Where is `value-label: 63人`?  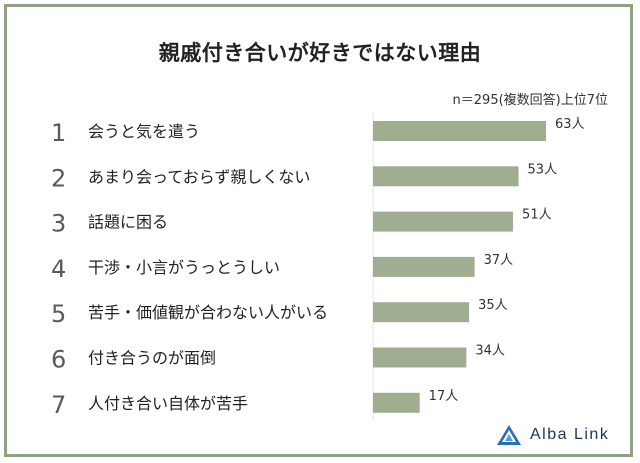 value-label: 63人 is located at coordinates (570, 124).